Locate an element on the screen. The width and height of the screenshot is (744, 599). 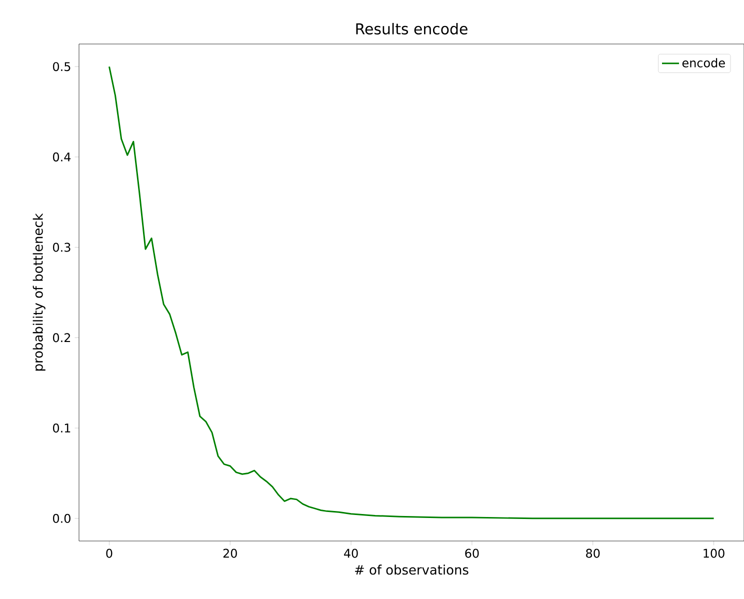
chart-title: Results encode is located at coordinates (412, 28).